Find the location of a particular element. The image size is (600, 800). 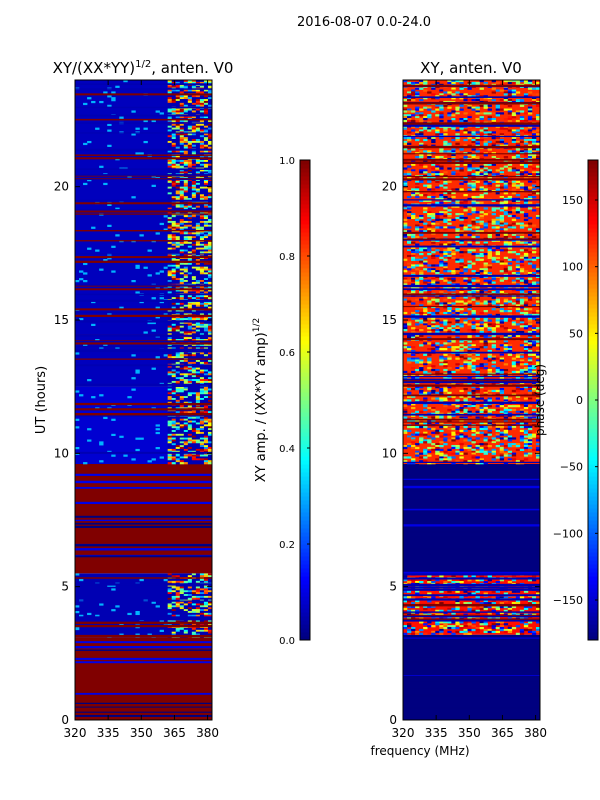

x-tick-label: 380 is located at coordinates (207, 733).